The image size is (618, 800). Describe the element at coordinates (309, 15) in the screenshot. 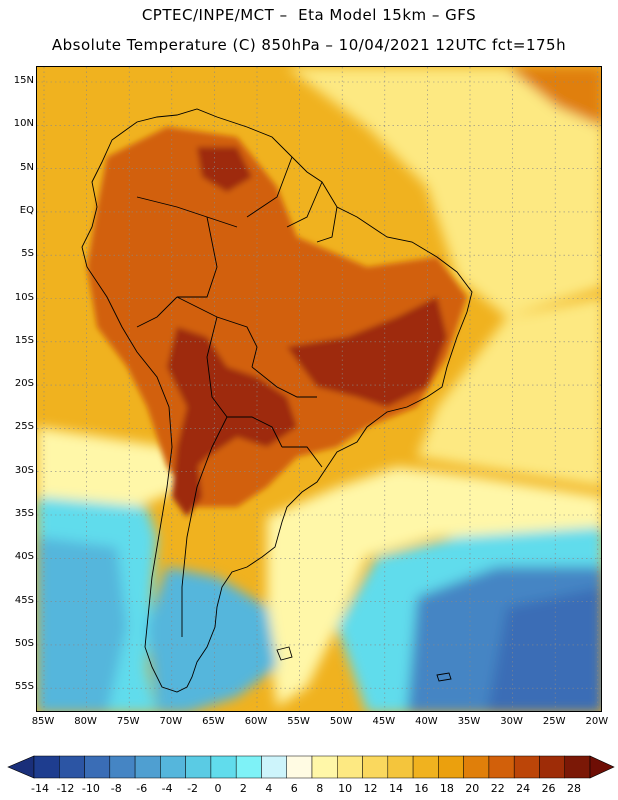

I see `chart-title-line1: CPTEC/INPE/MCT – Eta Model 15km – GFS` at that location.